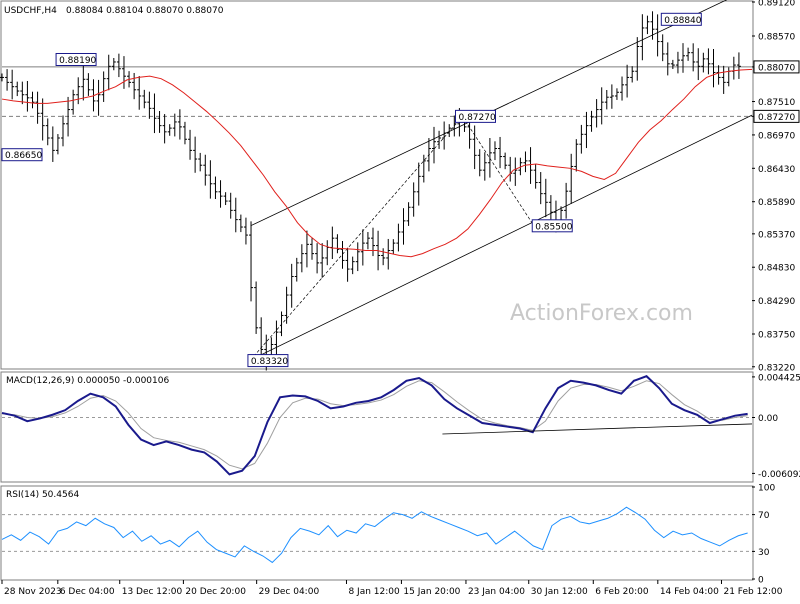 This screenshot has width=800, height=604. I want to click on annotation-text: 0.86650, so click(23, 156).